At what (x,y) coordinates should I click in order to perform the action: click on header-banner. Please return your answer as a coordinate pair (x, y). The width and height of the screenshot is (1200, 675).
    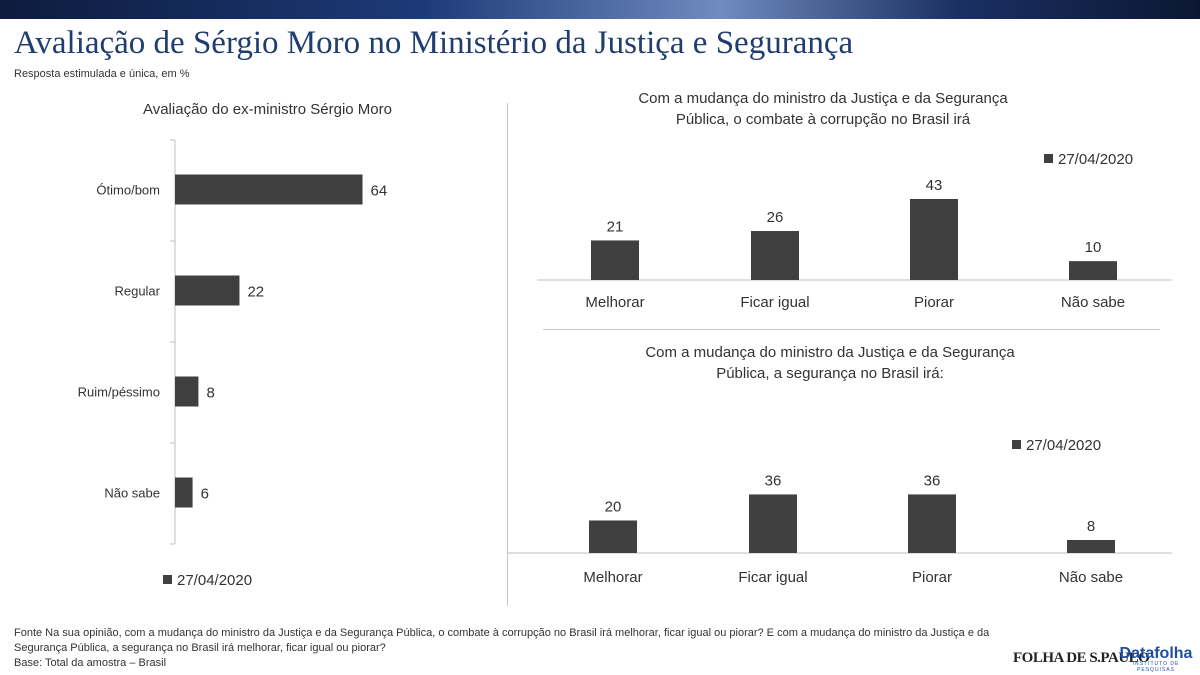
    Looking at the image, I should click on (600, 9).